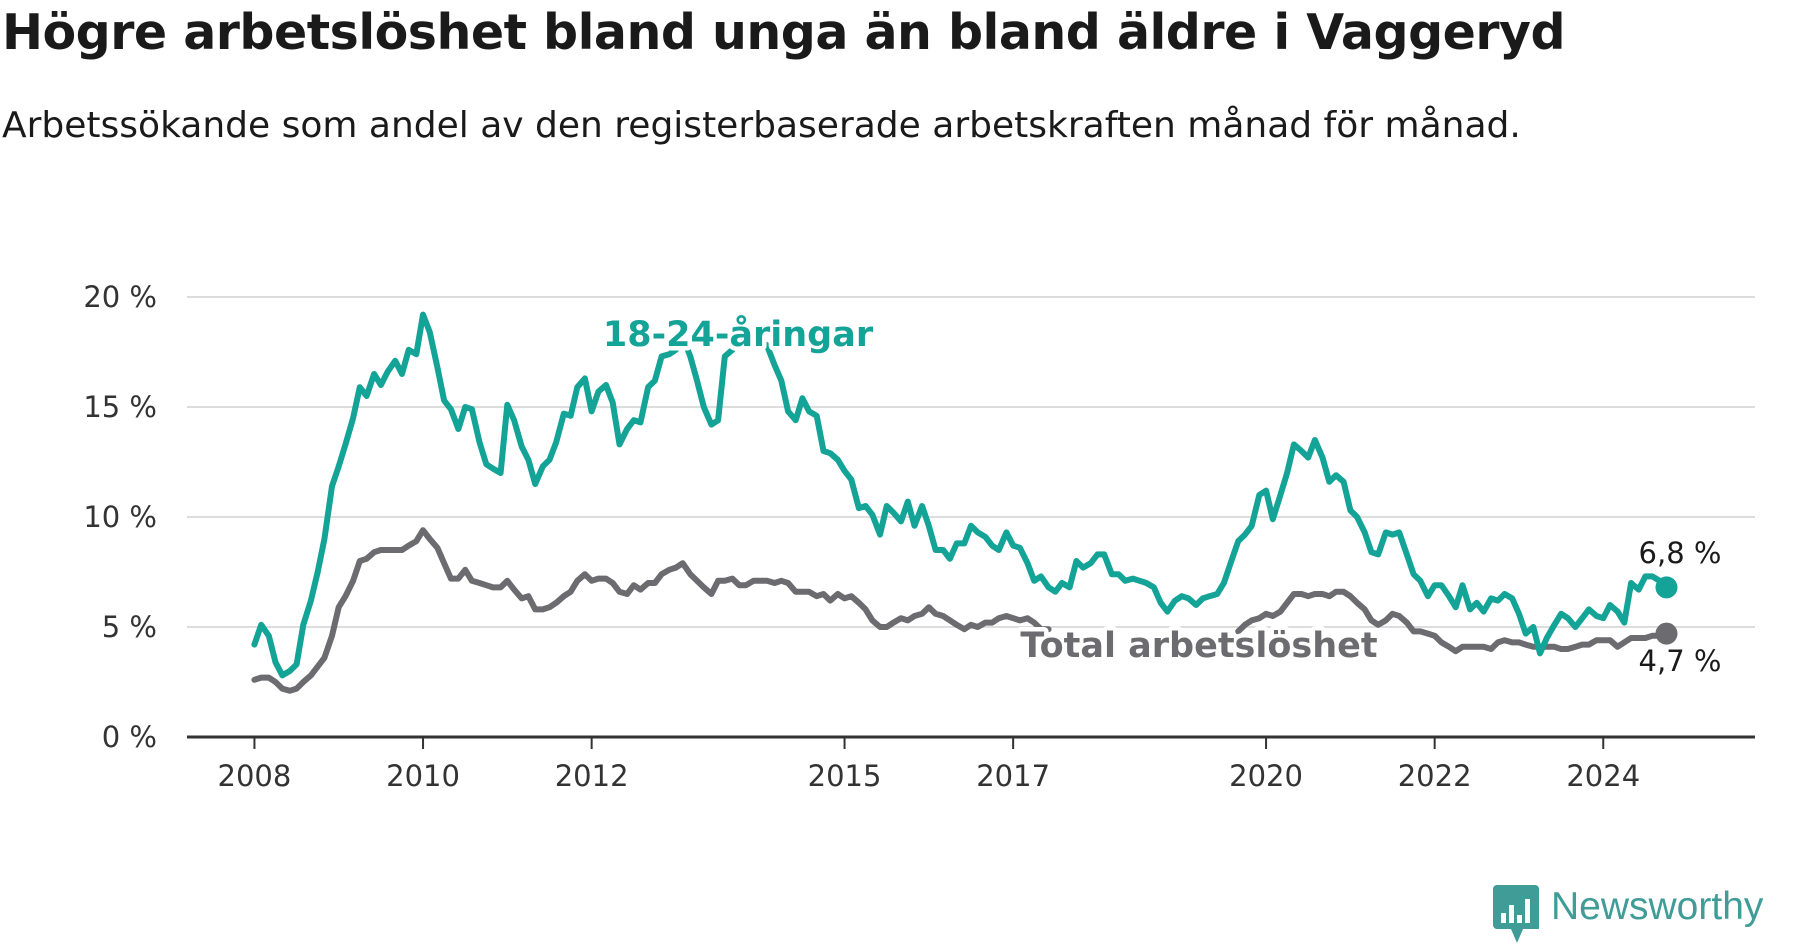  Describe the element at coordinates (1603, 776) in the screenshot. I see `x-tick-label: 2024` at that location.